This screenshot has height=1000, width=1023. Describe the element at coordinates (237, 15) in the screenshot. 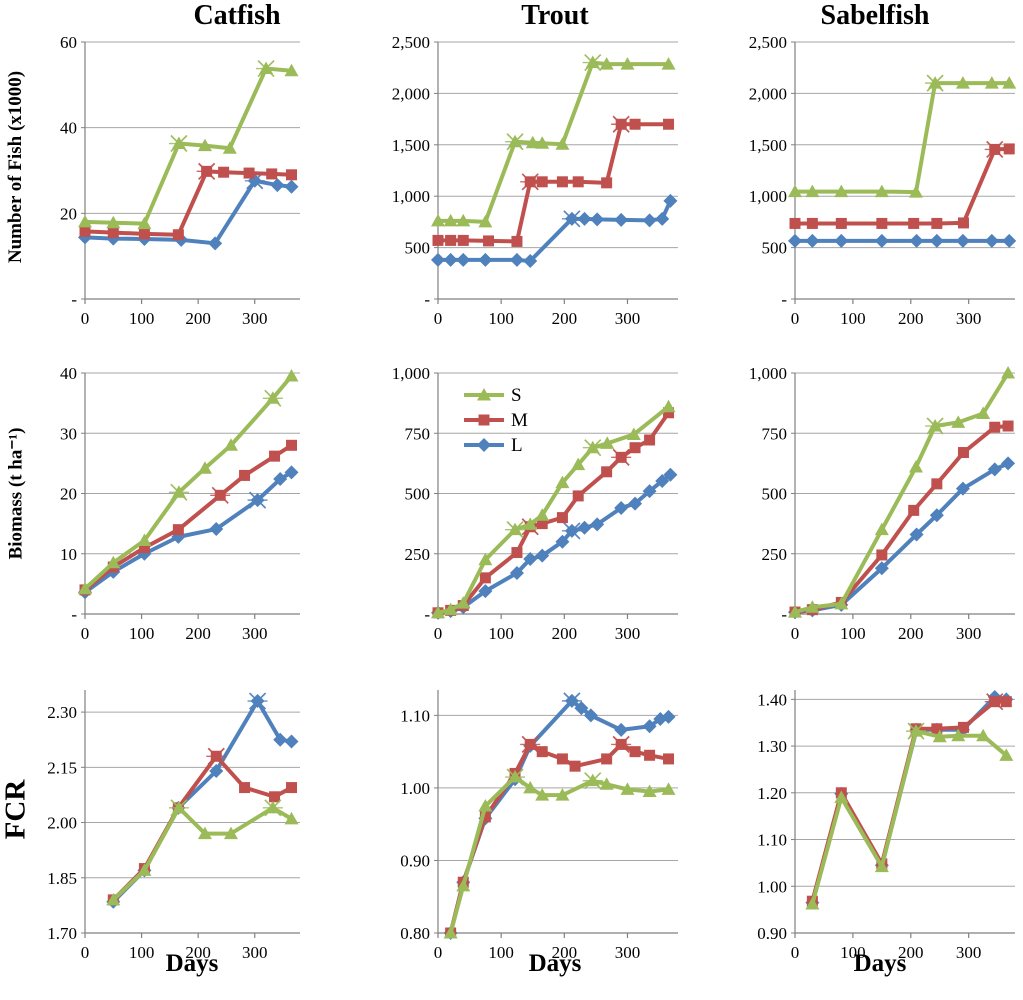

I see `chart-title-catfish: Catfish` at that location.